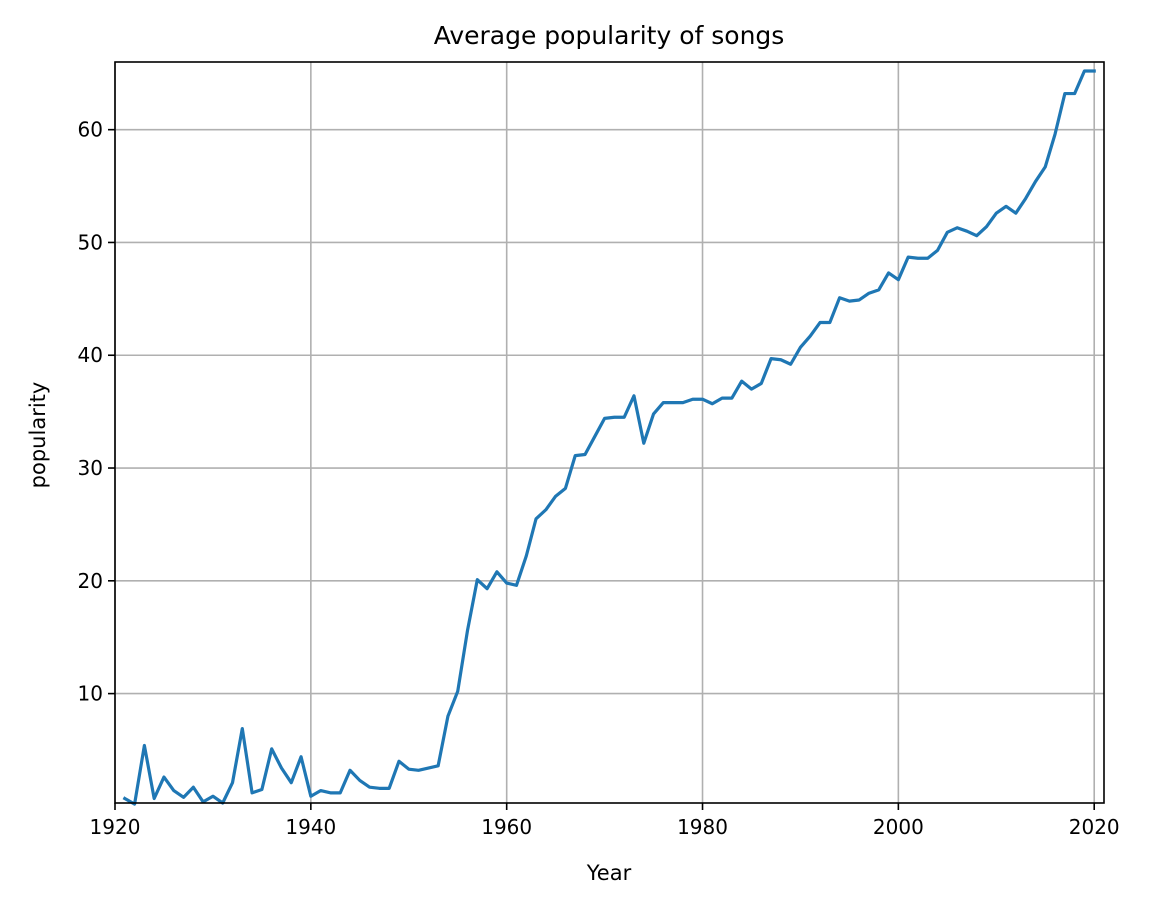  What do you see at coordinates (90, 581) in the screenshot?
I see `y-tick-label: 20` at bounding box center [90, 581].